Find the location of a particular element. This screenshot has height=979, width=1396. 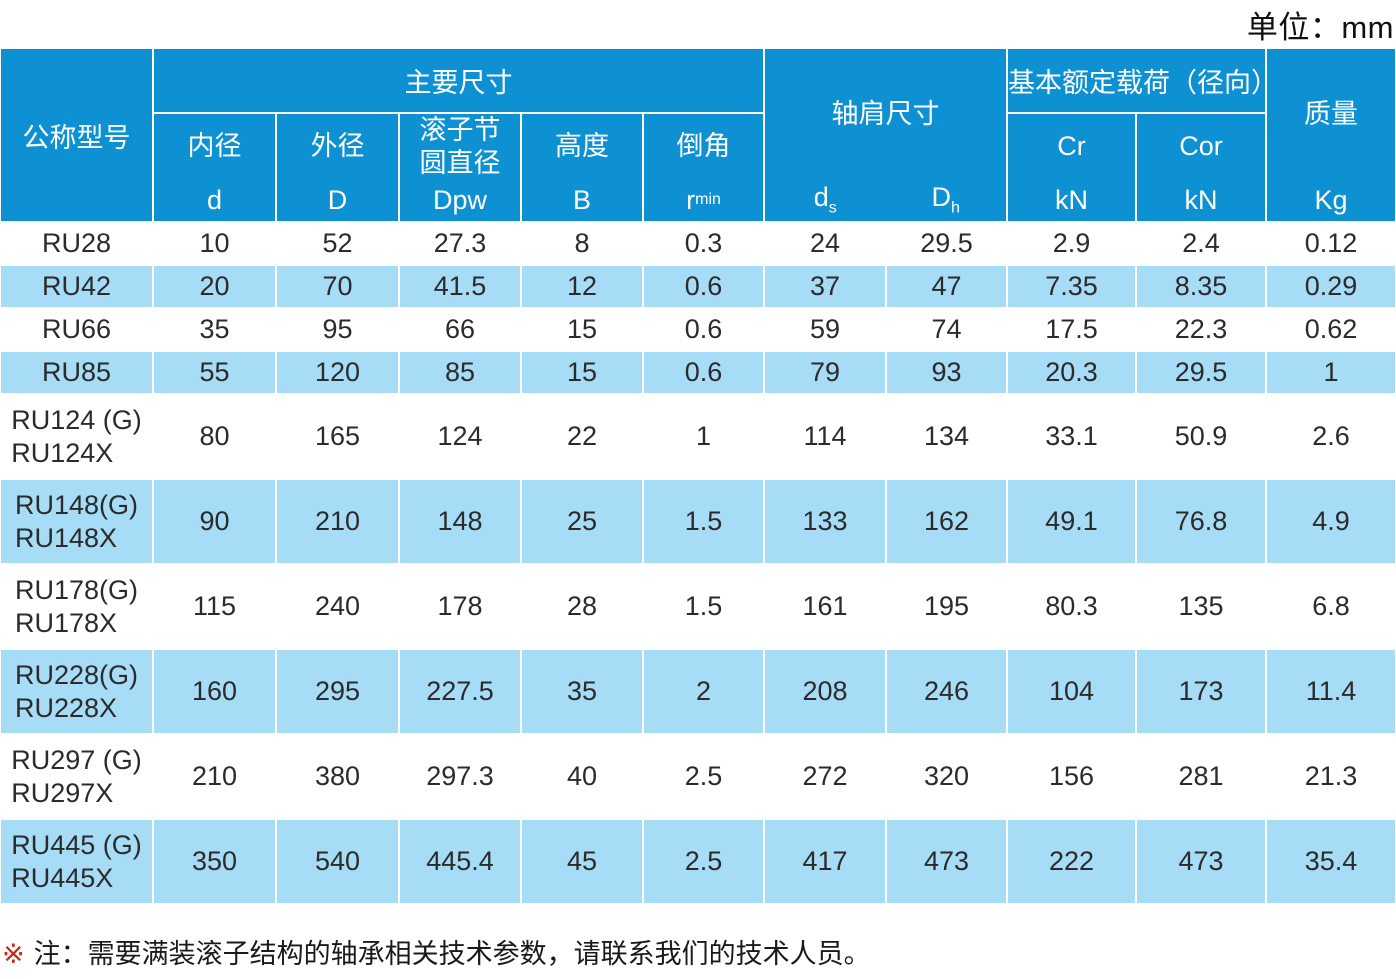

value-cell: 2.4 is located at coordinates (1201, 243).